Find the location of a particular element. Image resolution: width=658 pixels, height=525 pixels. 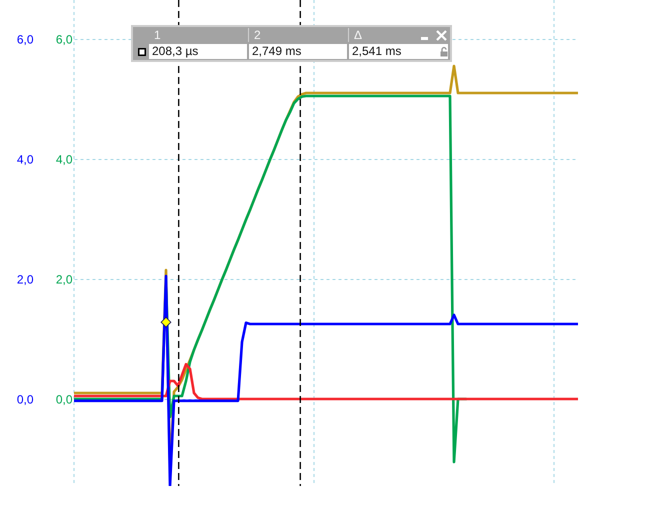

y-tick-label: 2,0 is located at coordinates (25, 279).